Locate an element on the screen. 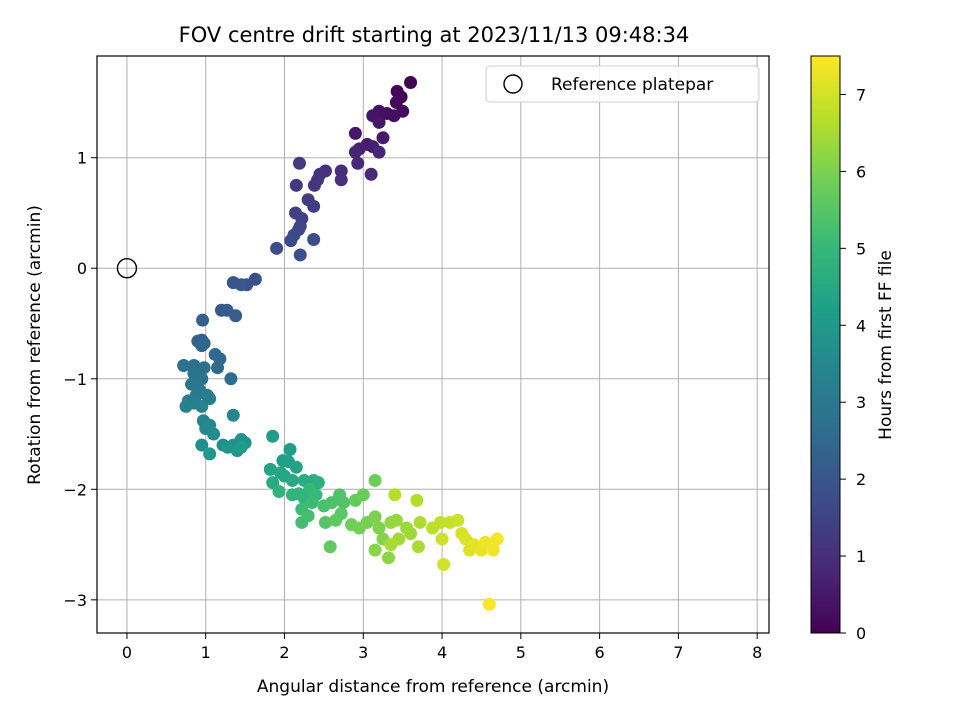 This screenshot has height=720, width=960. colorbar-frame is located at coordinates (825, 344).